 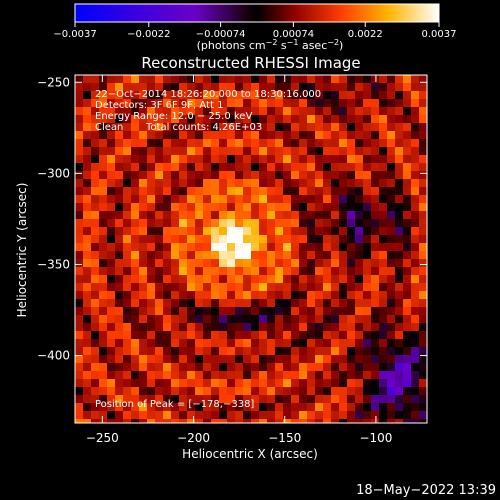 What do you see at coordinates (102, 438) in the screenshot?
I see `x-tick-label: −250` at bounding box center [102, 438].